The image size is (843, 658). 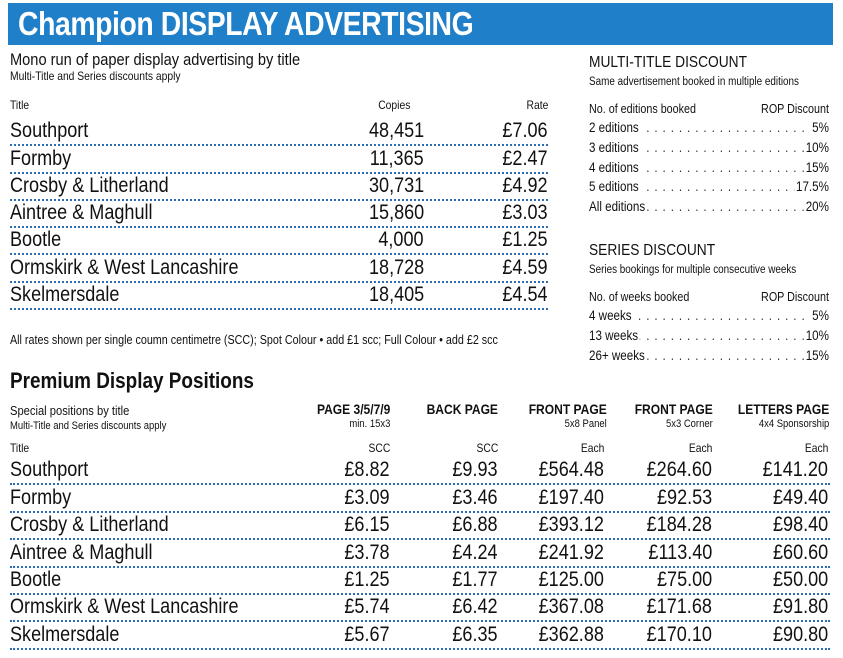 What do you see at coordinates (475, 470) in the screenshot?
I see `row-price: £9.93` at bounding box center [475, 470].